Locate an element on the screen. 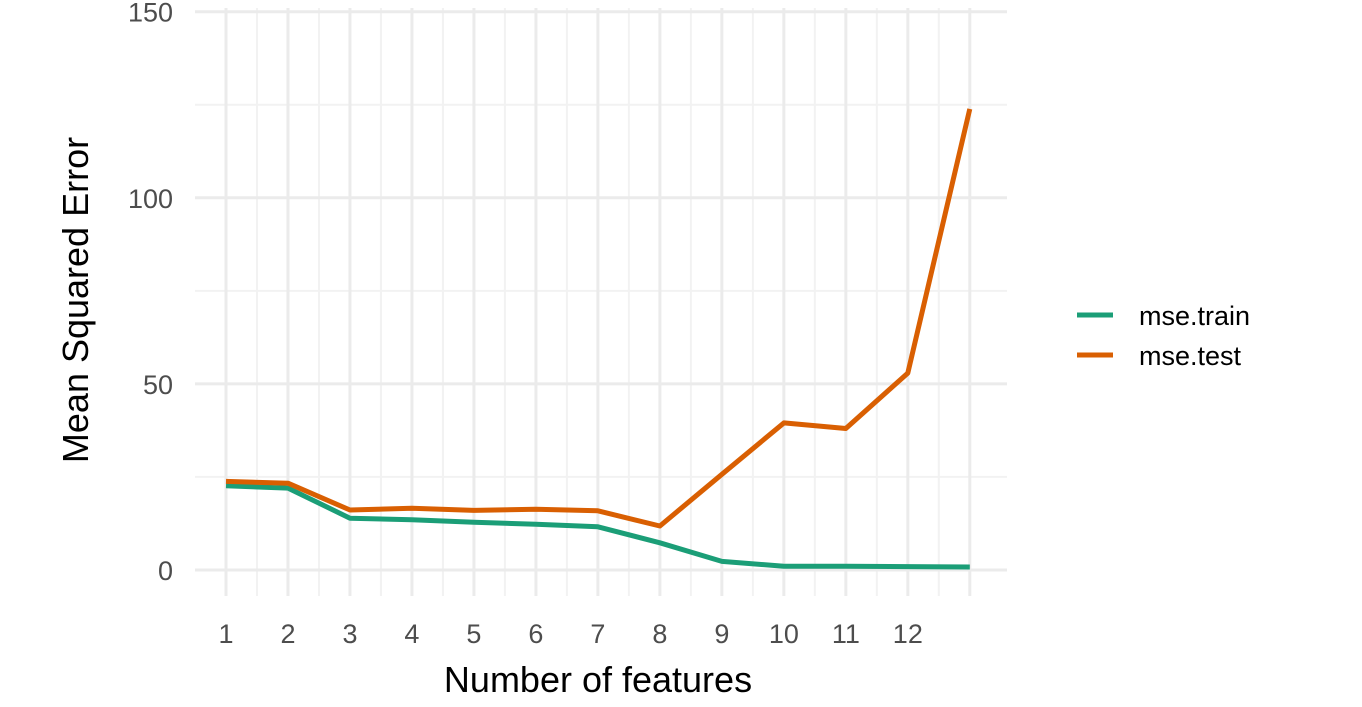 The width and height of the screenshot is (1362, 707). y-tick-labels: 0 50 100 150 is located at coordinates (150, 293).